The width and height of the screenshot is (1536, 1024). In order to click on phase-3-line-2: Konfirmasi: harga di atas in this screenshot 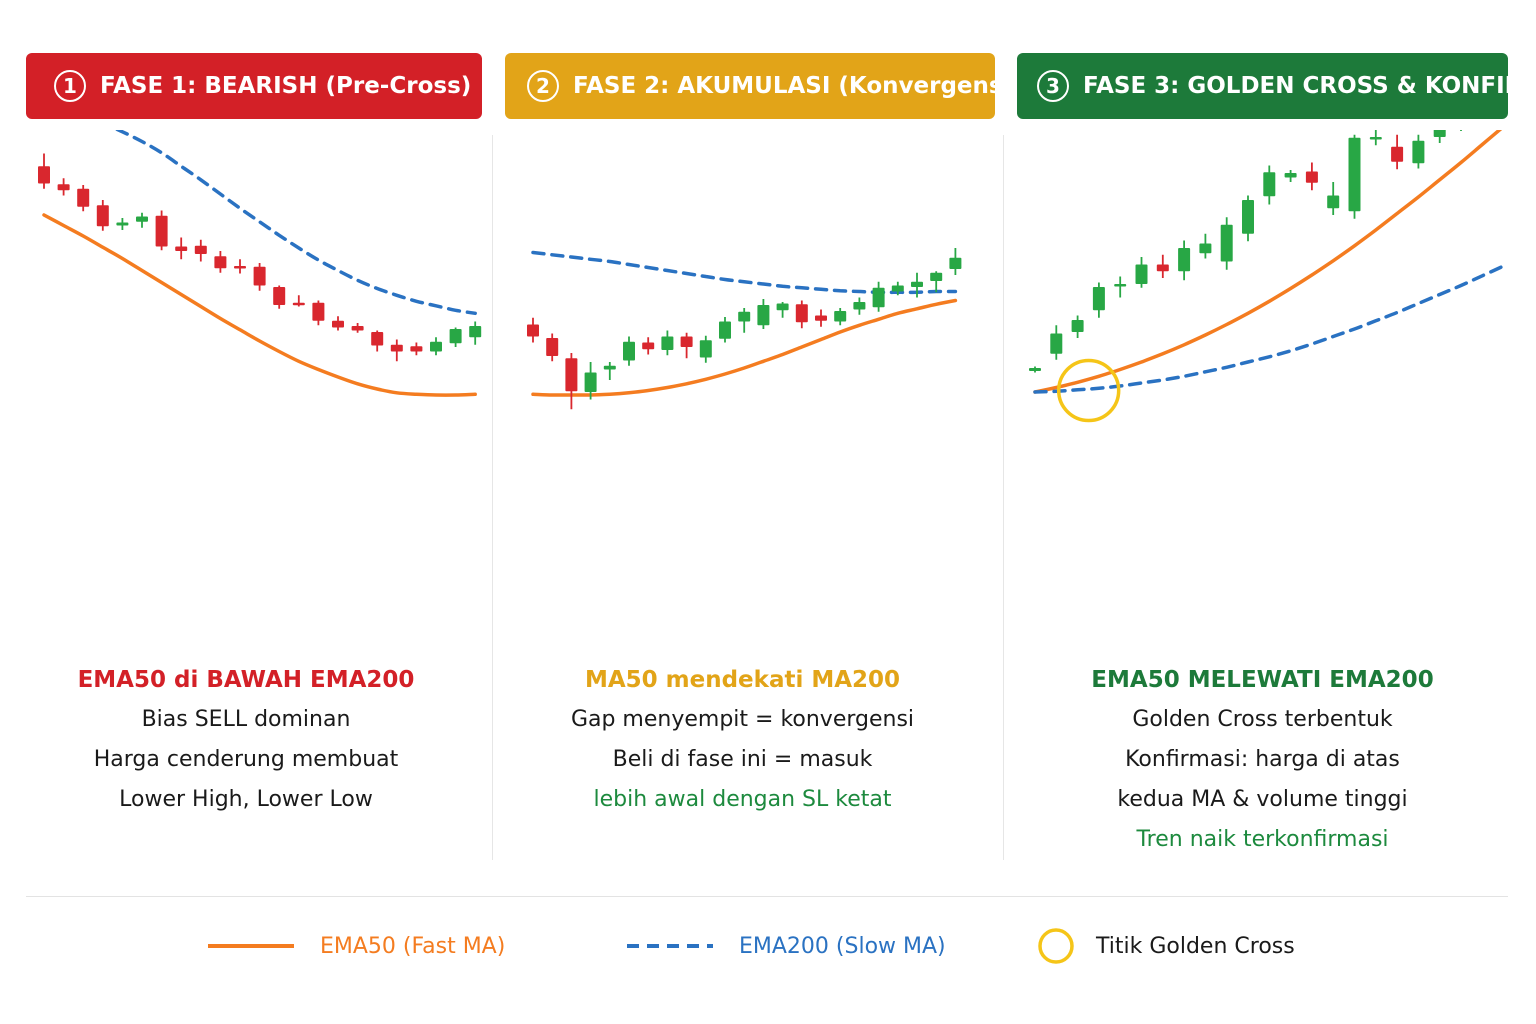, I will do `click(1262, 759)`.